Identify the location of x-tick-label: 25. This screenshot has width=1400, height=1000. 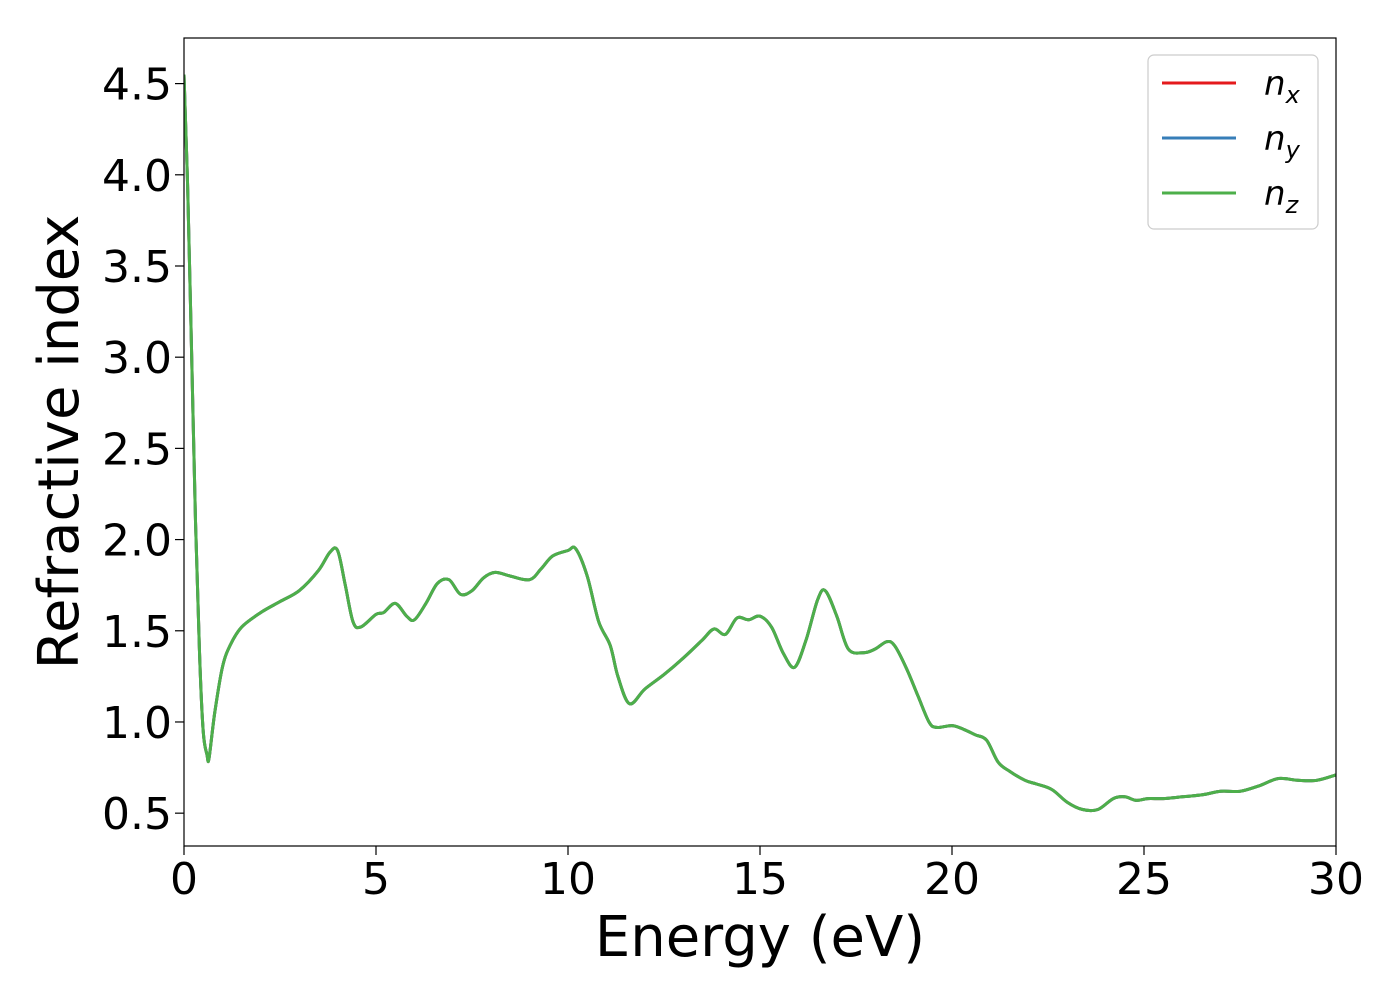
(1144, 879).